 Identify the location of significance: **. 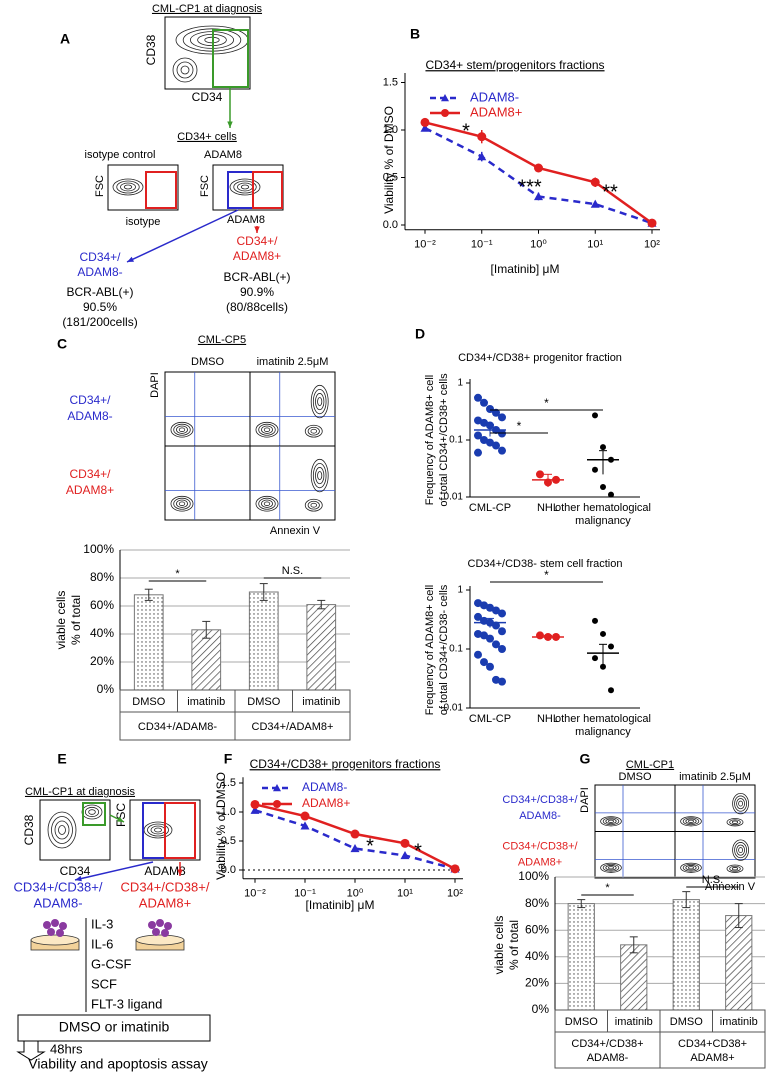
(610, 192).